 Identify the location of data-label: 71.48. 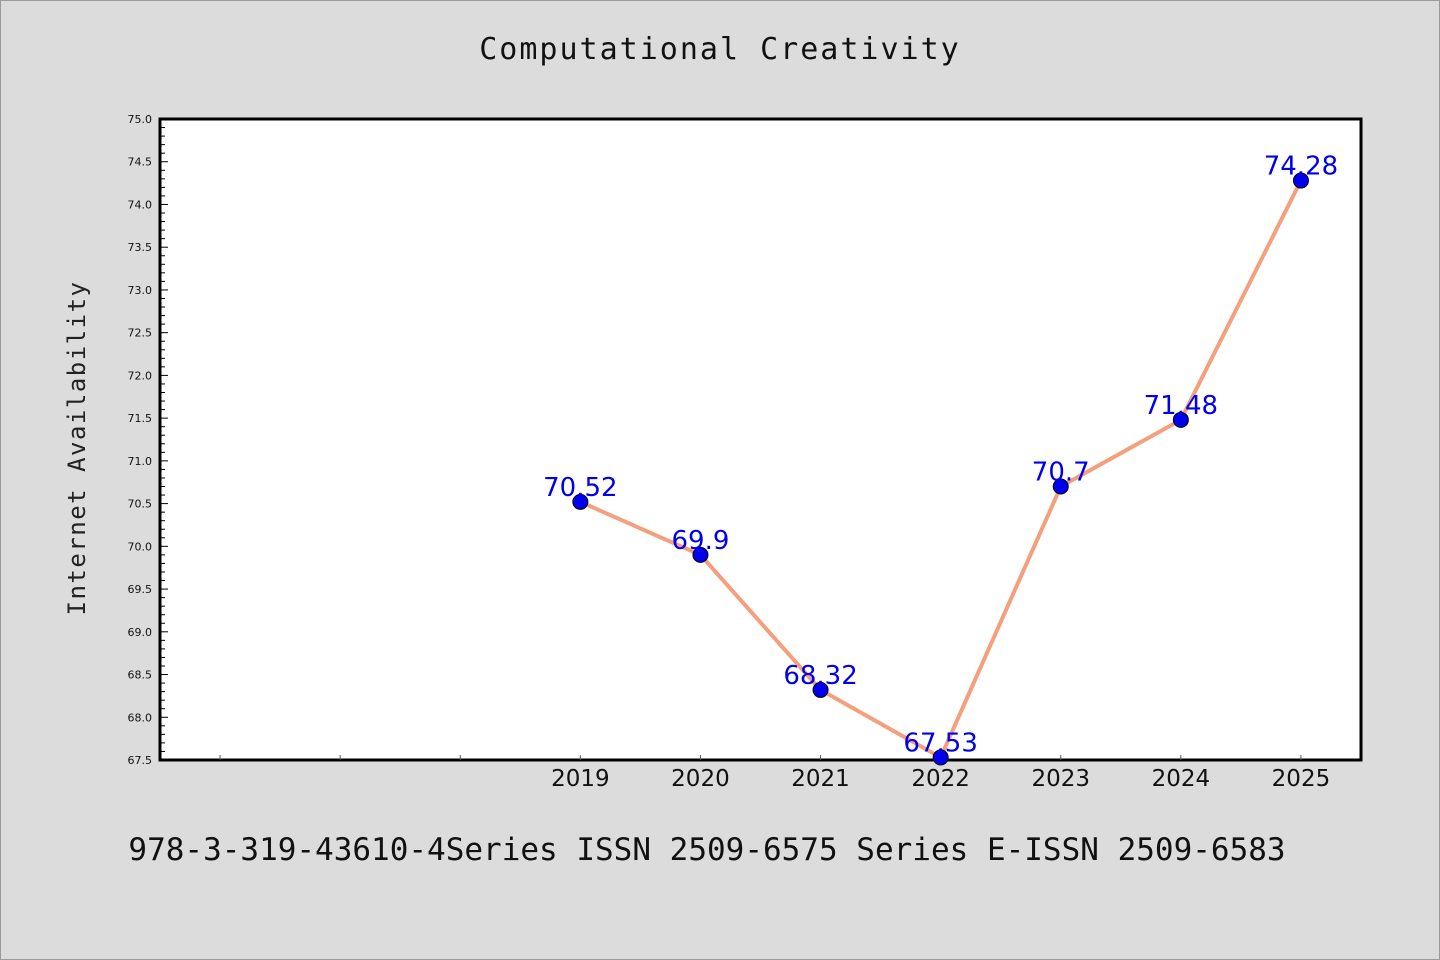
(1181, 406).